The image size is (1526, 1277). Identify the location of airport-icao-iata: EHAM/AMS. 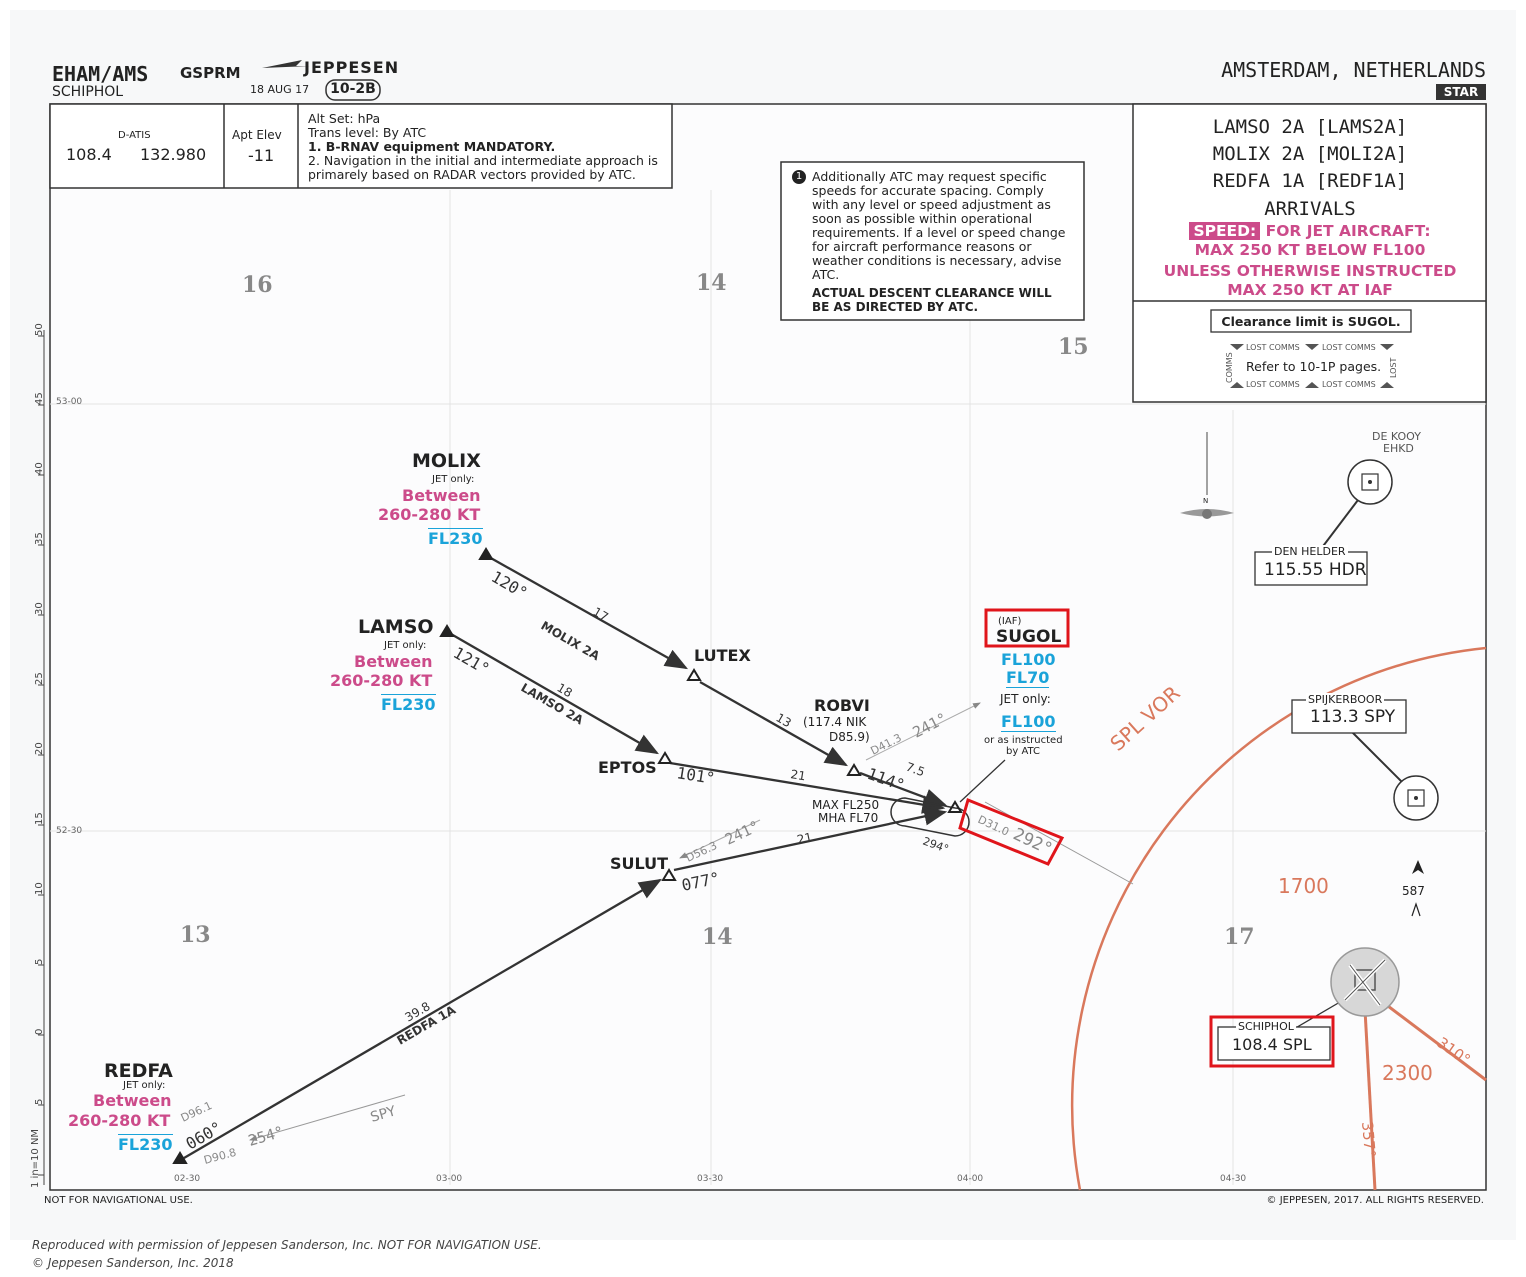
(100, 74).